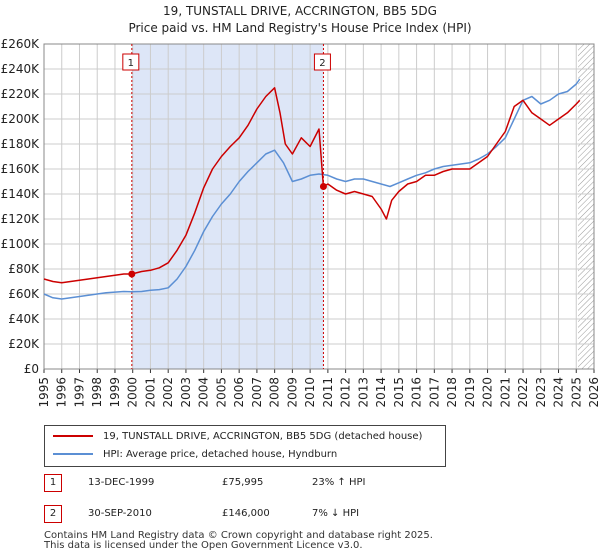 Image resolution: width=600 pixels, height=560 pixels. What do you see at coordinates (346, 392) in the screenshot?
I see `x-tick-label: 2012` at bounding box center [346, 392].